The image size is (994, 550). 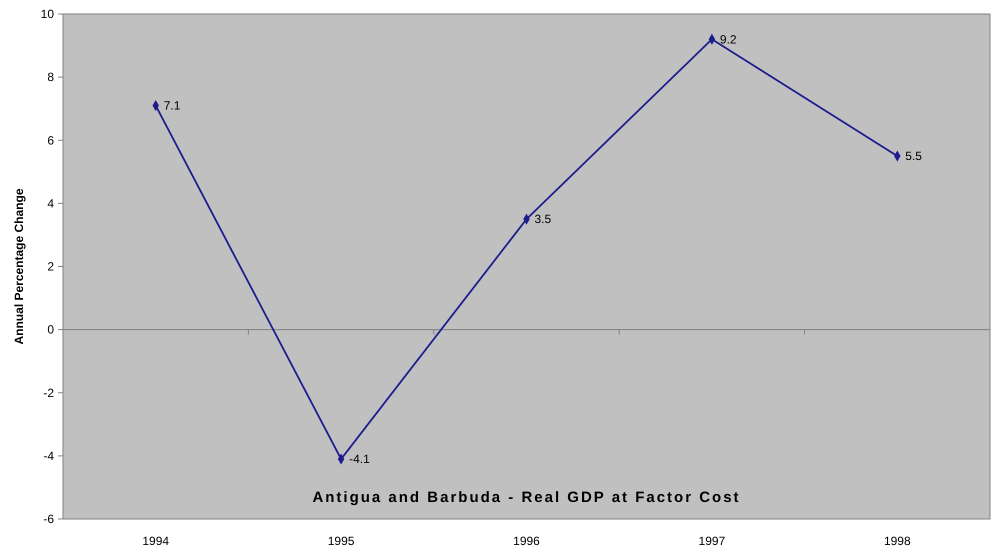 I want to click on y-tick-label: 8, so click(x=50, y=77).